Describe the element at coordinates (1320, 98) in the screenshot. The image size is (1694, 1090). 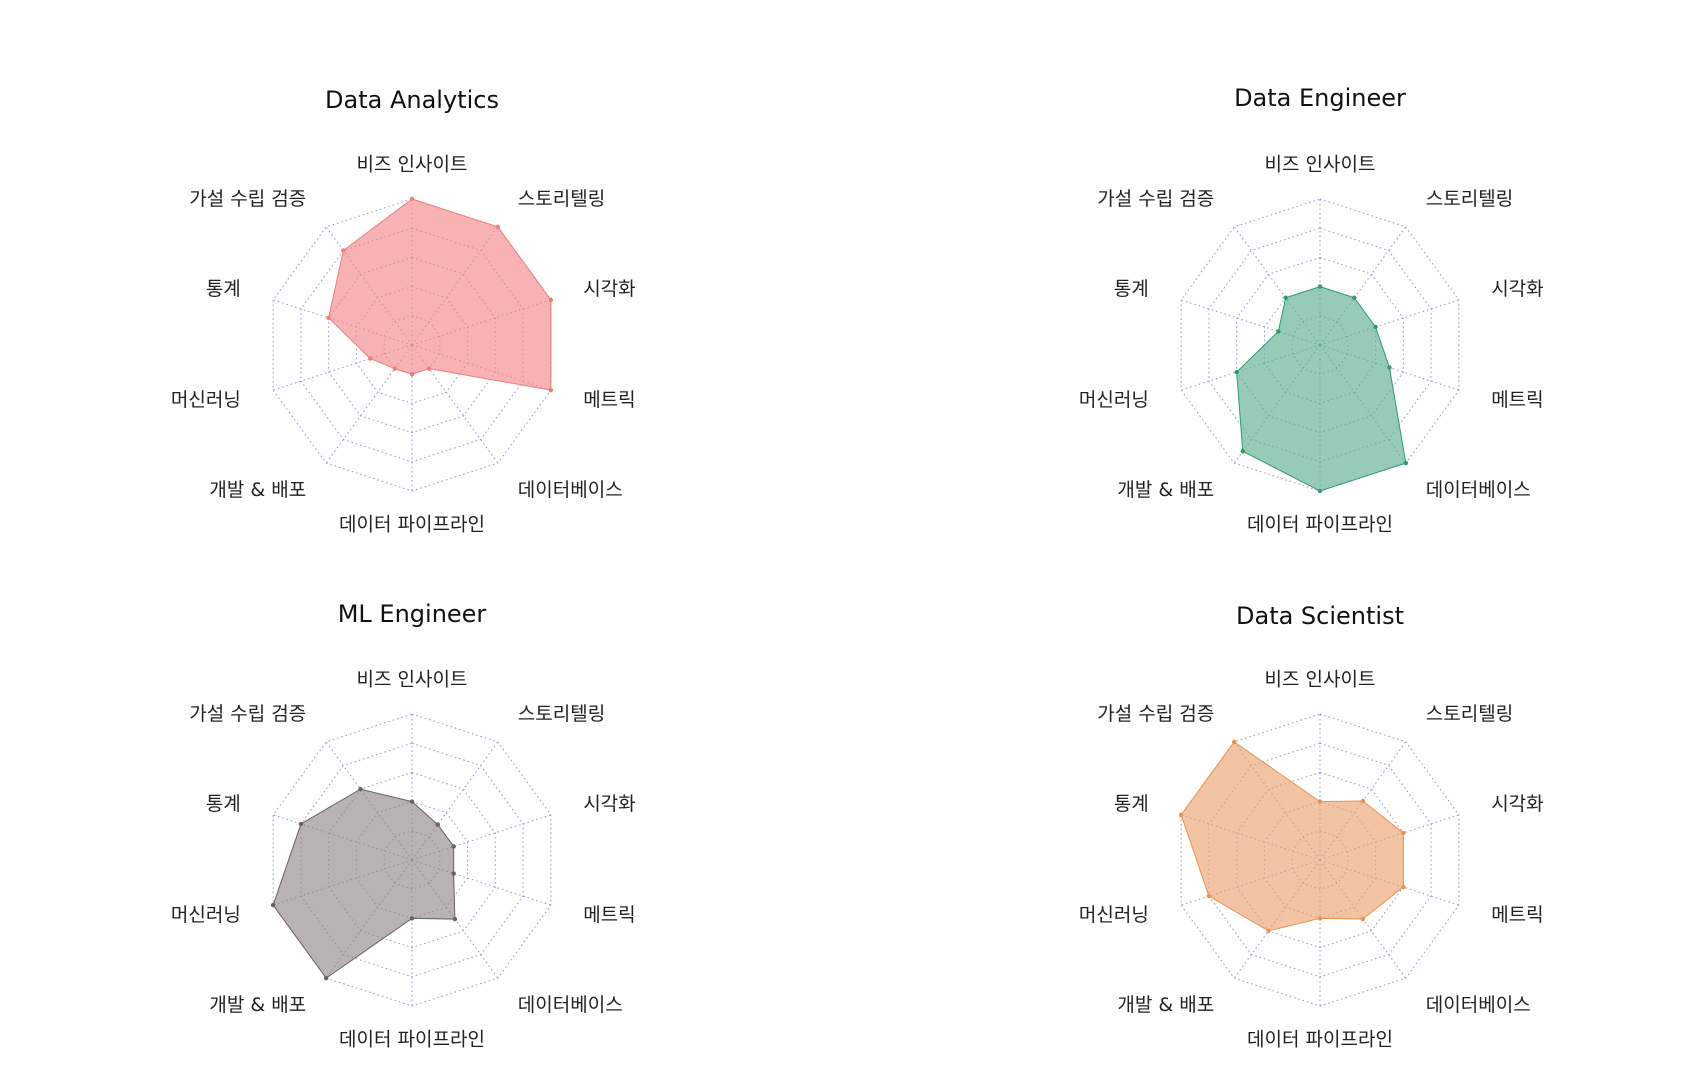
I see `chart-title: Data Engineer` at that location.